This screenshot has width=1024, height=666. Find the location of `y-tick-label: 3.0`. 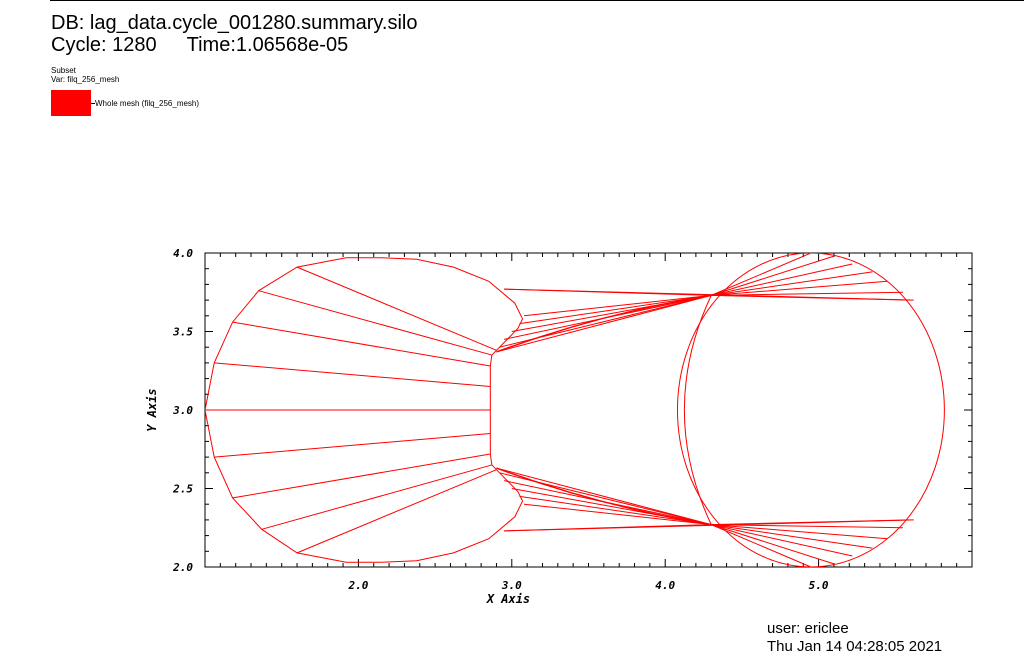

y-tick-label: 3.0 is located at coordinates (182, 410).